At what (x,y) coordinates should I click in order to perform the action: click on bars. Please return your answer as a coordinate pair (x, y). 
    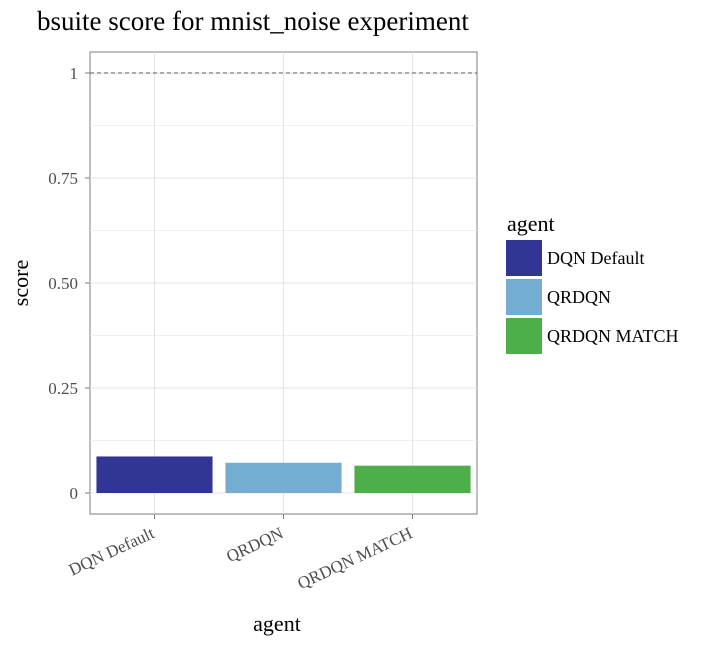
    Looking at the image, I should click on (283, 474).